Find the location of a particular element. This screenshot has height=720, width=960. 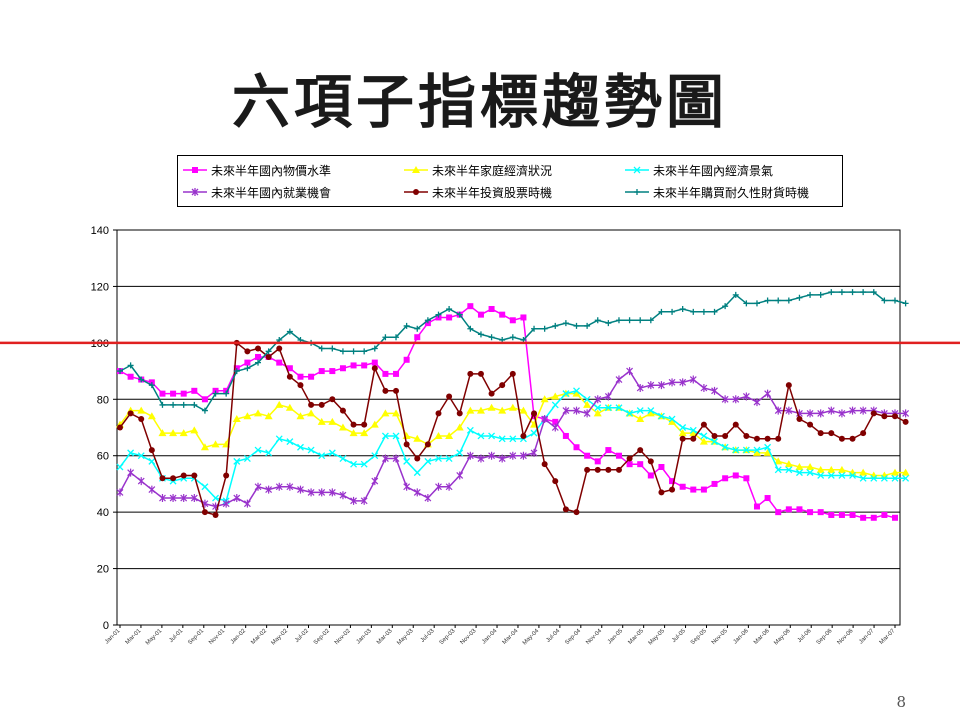

y-tick-label: 140 is located at coordinates (100, 231).